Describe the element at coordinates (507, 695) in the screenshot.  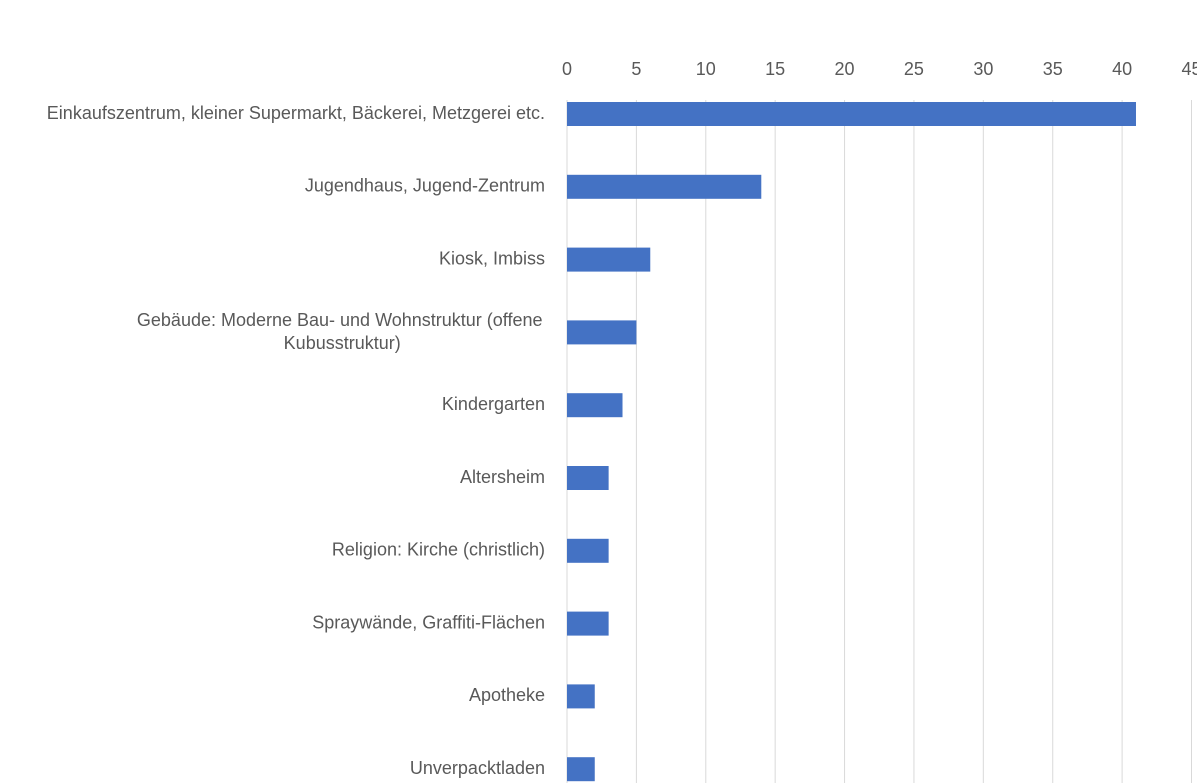
I see `y-tick-label: Apotheke` at that location.